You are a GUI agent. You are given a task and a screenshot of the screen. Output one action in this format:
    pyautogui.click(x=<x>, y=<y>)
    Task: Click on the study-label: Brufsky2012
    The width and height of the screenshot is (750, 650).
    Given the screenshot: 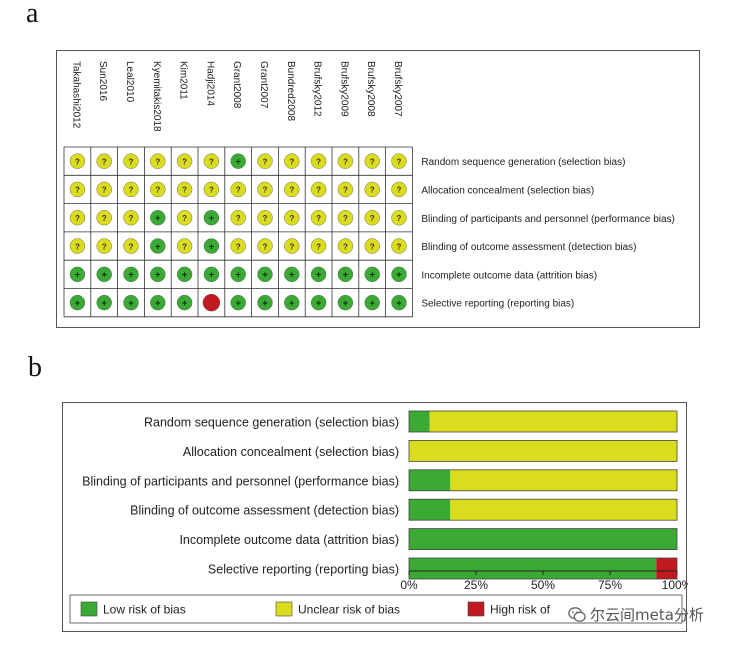 What is the action you would take?
    pyautogui.click(x=317, y=89)
    